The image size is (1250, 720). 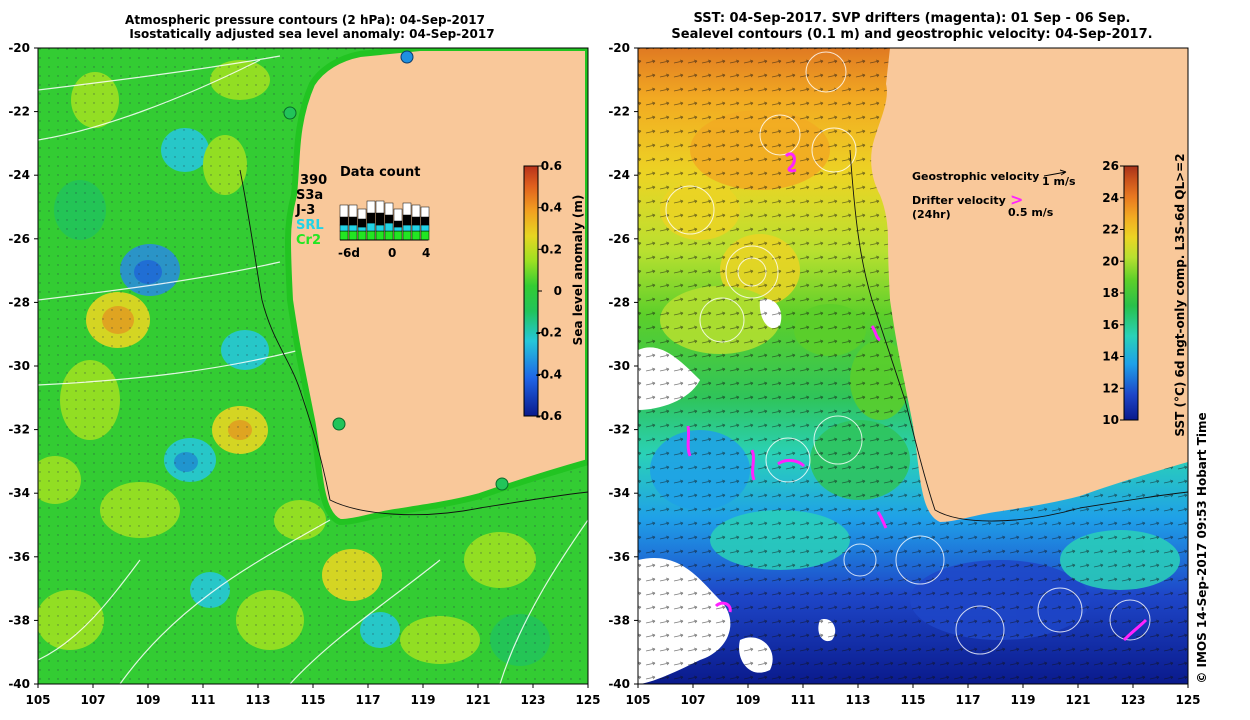 What do you see at coordinates (1022, 700) in the screenshot?
I see `sst-lon-tick-label: 119` at bounding box center [1022, 700].